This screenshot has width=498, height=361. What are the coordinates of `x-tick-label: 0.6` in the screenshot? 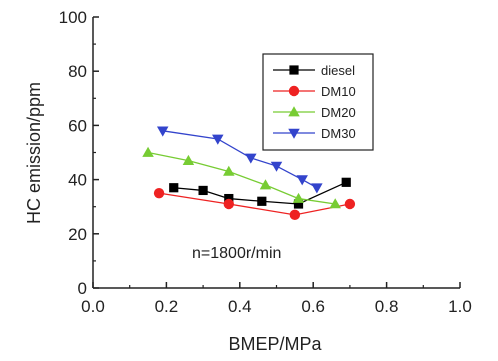 It's located at (313, 306).